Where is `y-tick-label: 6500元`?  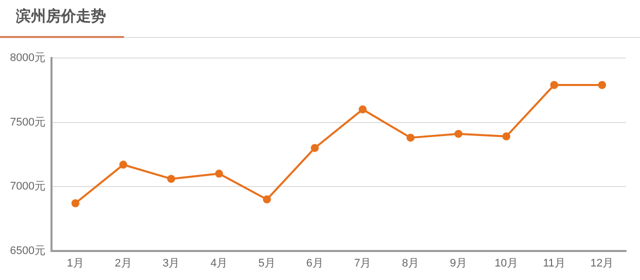
y-tick-label: 6500元 is located at coordinates (28, 250).